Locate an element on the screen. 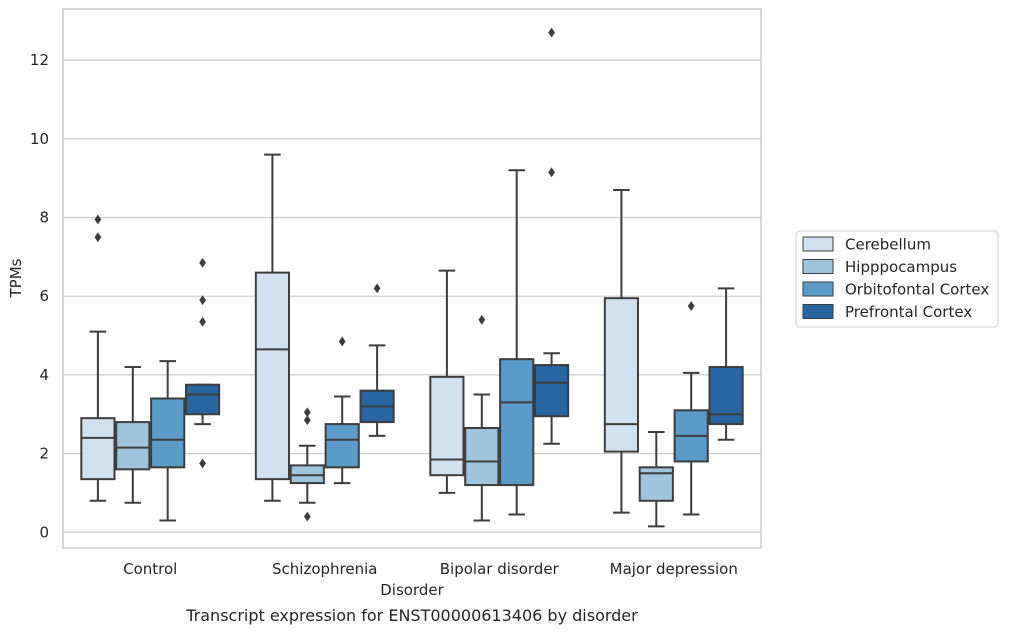 The height and width of the screenshot is (634, 1009). x-tick-label: Major depression is located at coordinates (674, 569).